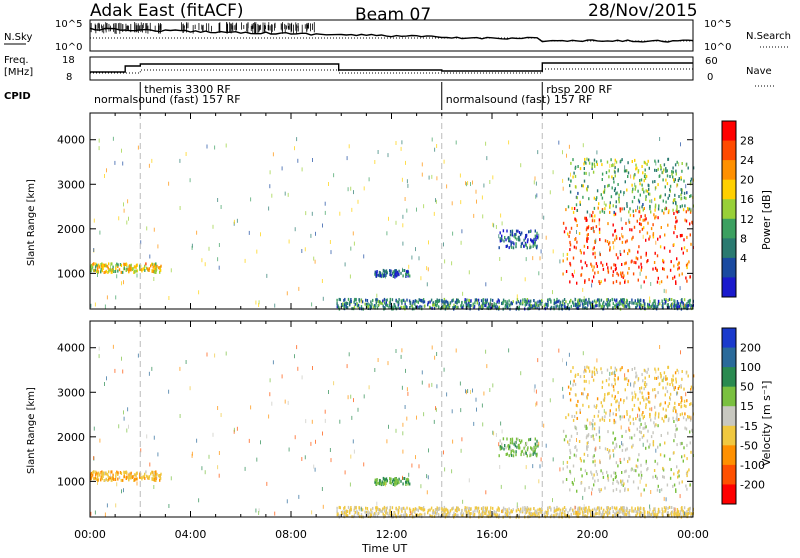  I want to click on nsearch-tick-bottom: 10^0, so click(717, 47).